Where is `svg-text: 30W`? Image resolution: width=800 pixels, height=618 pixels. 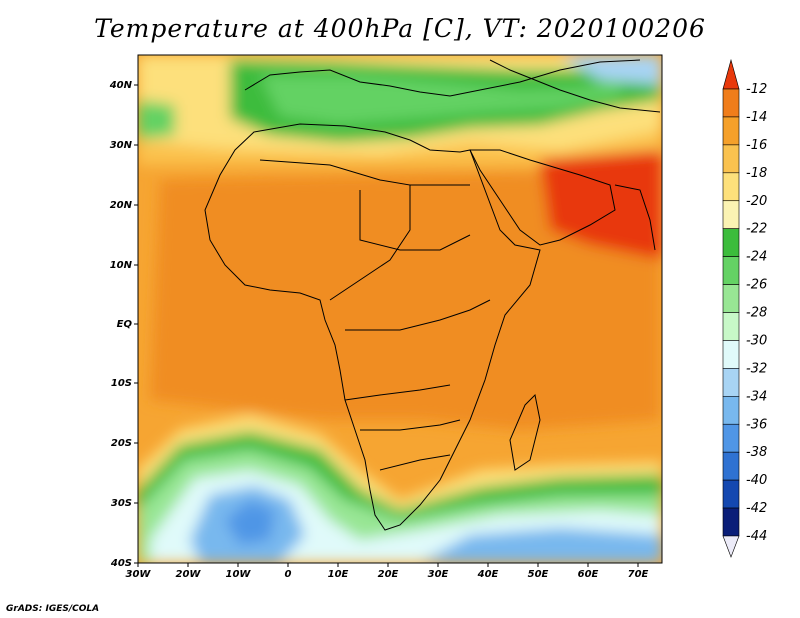 svg-text: 30W is located at coordinates (139, 574).